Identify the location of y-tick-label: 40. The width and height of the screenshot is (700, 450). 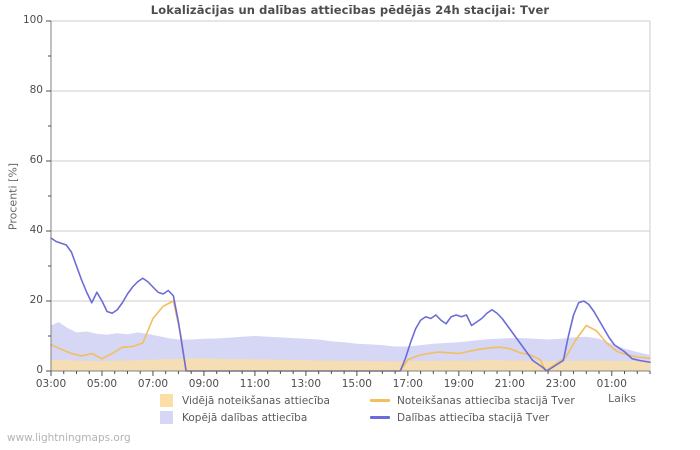
(36, 230).